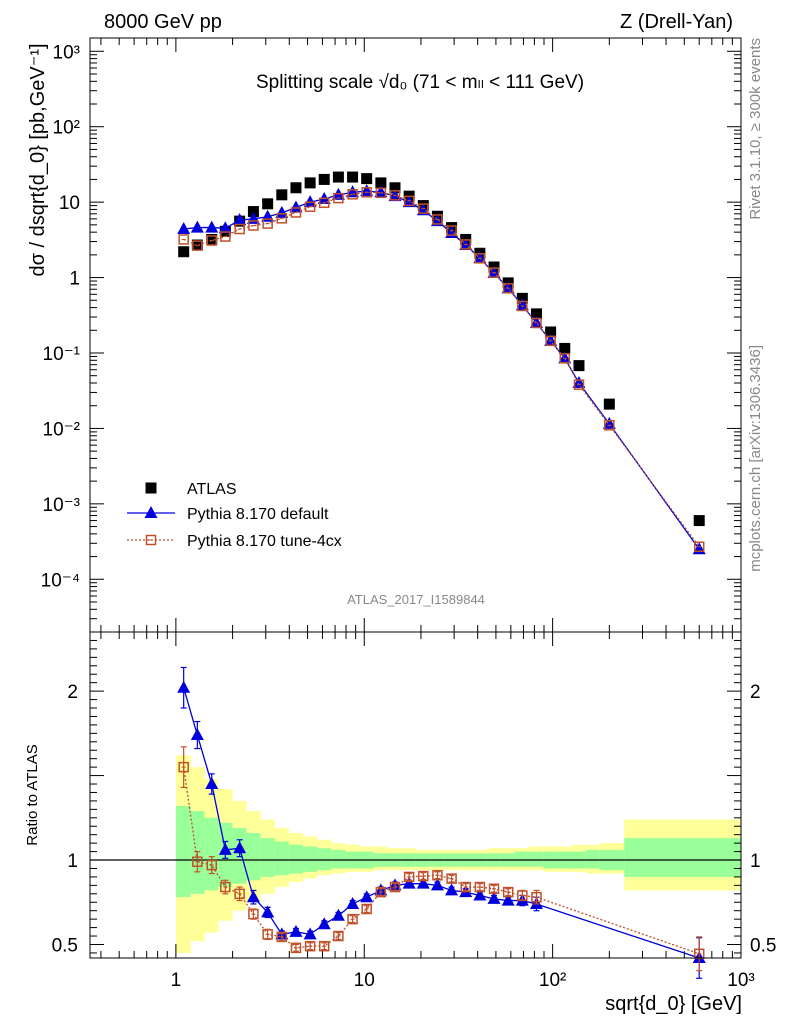  Describe the element at coordinates (264, 541) in the screenshot. I see `legend-label: Pythia 8.170 tune-4cx` at that location.